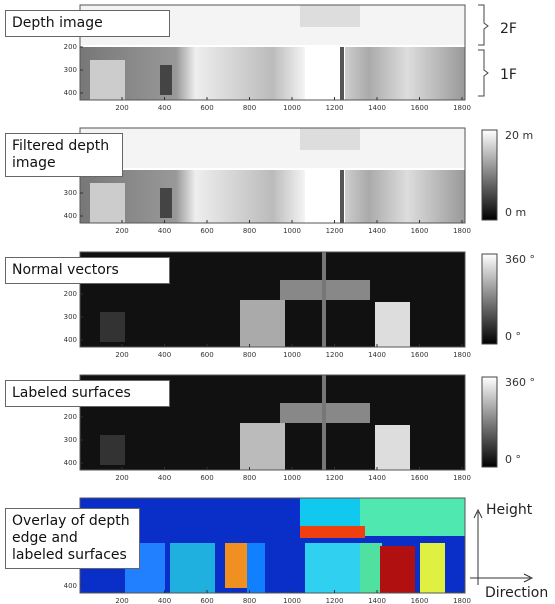 This screenshot has width=555, height=604. Describe the element at coordinates (515, 212) in the screenshot. I see `colorbar-min-label: 0 m` at that location.